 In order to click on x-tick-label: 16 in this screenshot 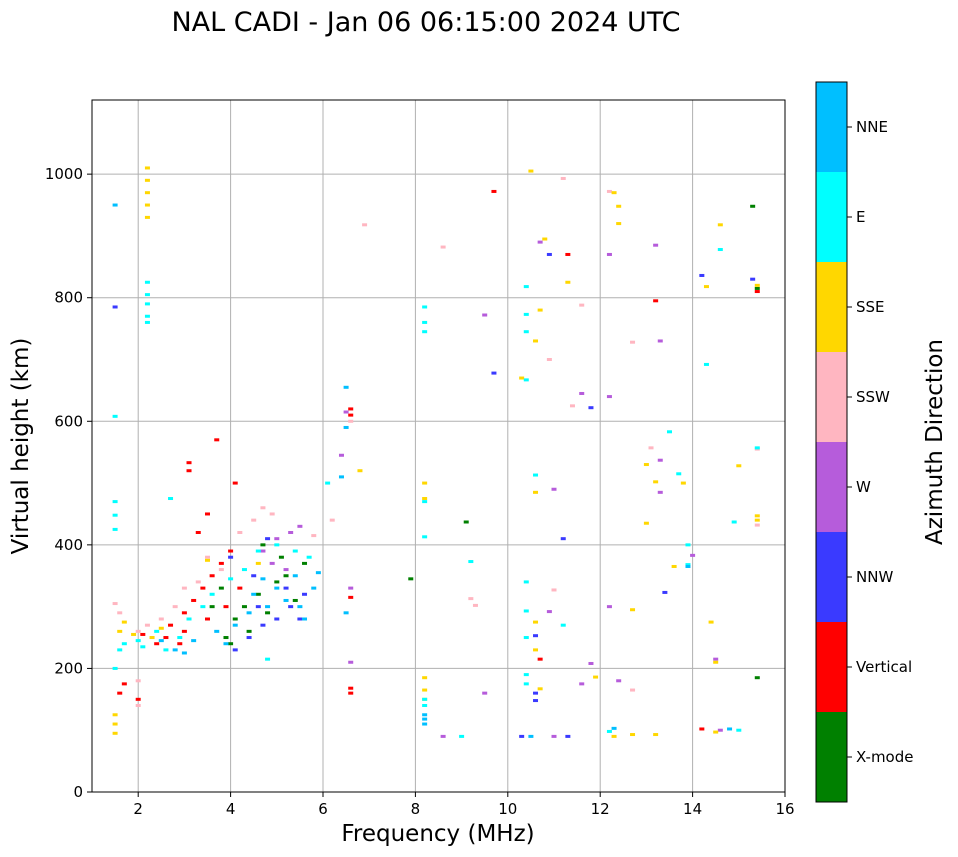, I will do `click(784, 809)`.